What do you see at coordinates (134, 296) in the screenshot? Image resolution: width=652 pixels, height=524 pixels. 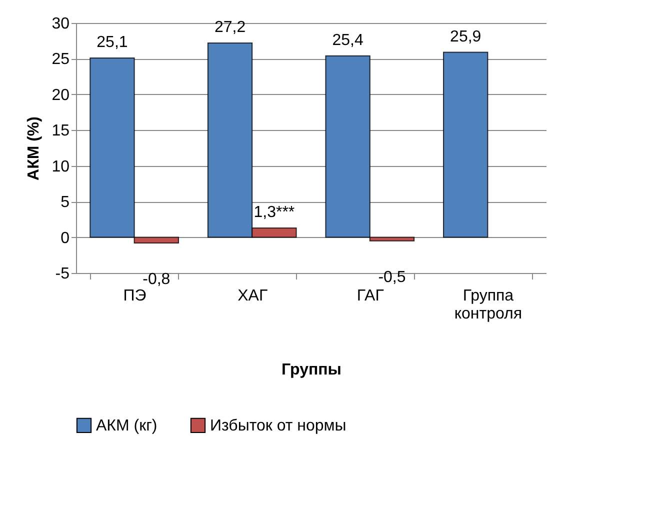 I see `x-tick-label: ПЭ` at bounding box center [134, 296].